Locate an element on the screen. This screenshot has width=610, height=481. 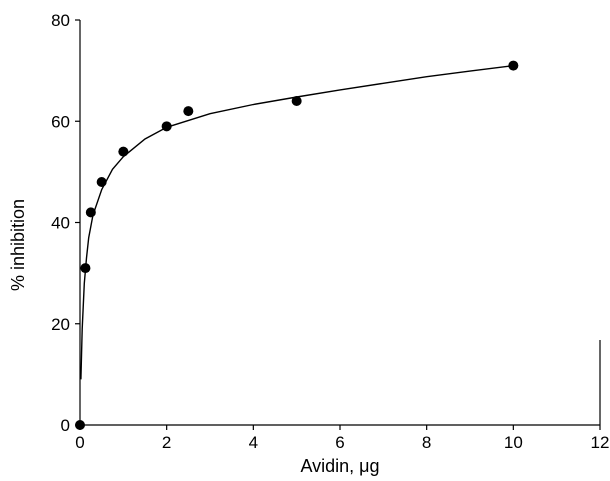
y-axis-title: % inhibition is located at coordinates (18, 245).